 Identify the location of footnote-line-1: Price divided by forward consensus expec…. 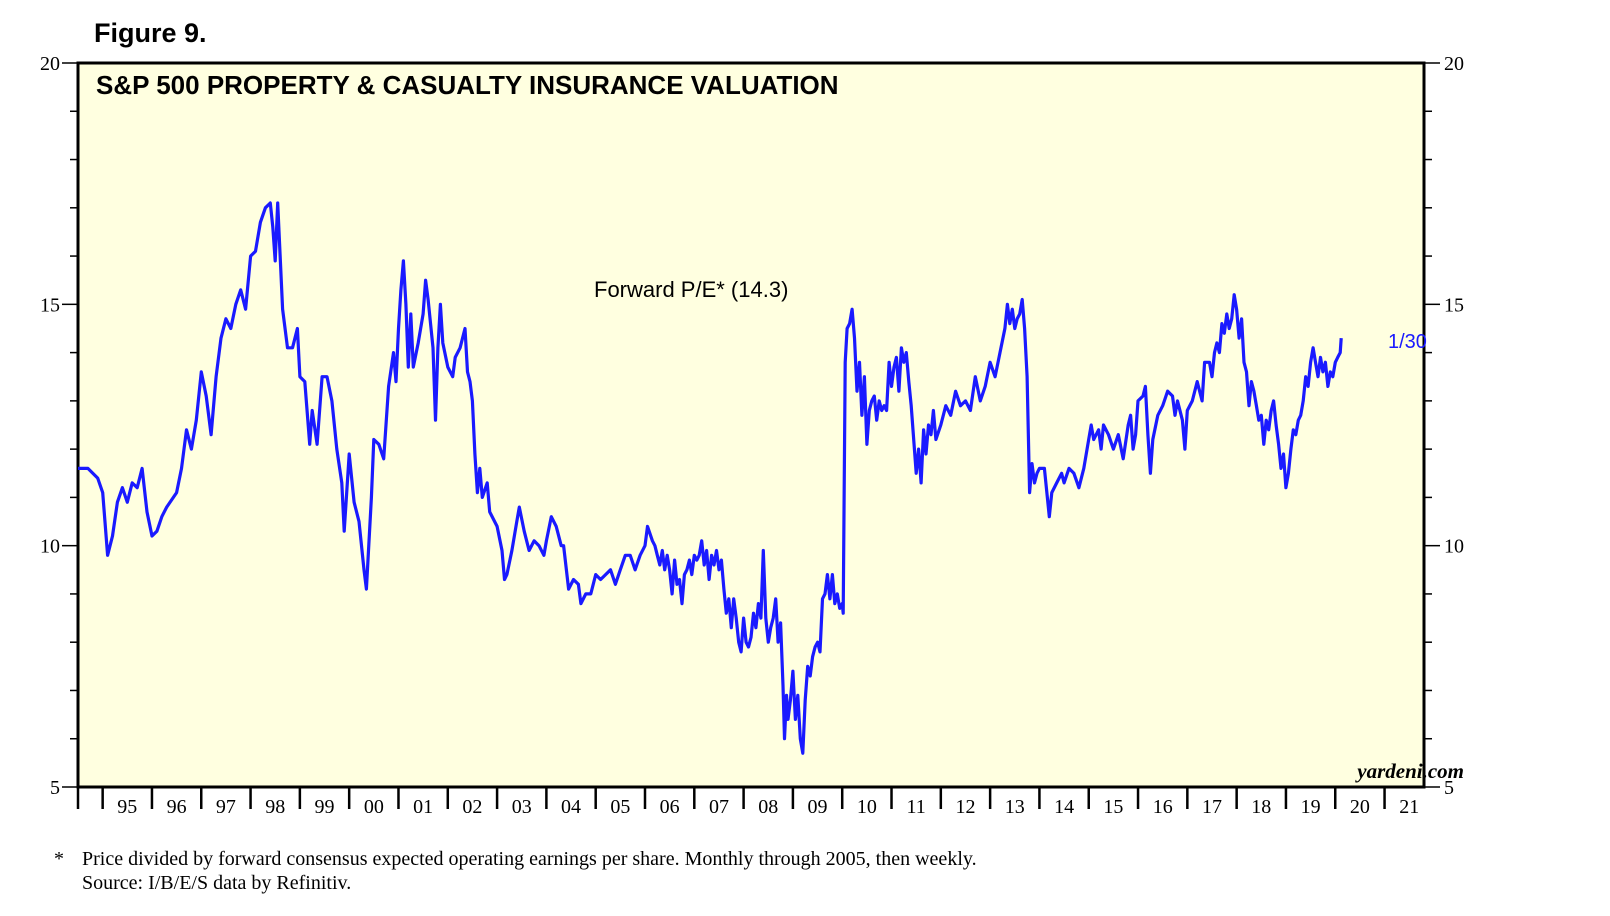
(529, 859).